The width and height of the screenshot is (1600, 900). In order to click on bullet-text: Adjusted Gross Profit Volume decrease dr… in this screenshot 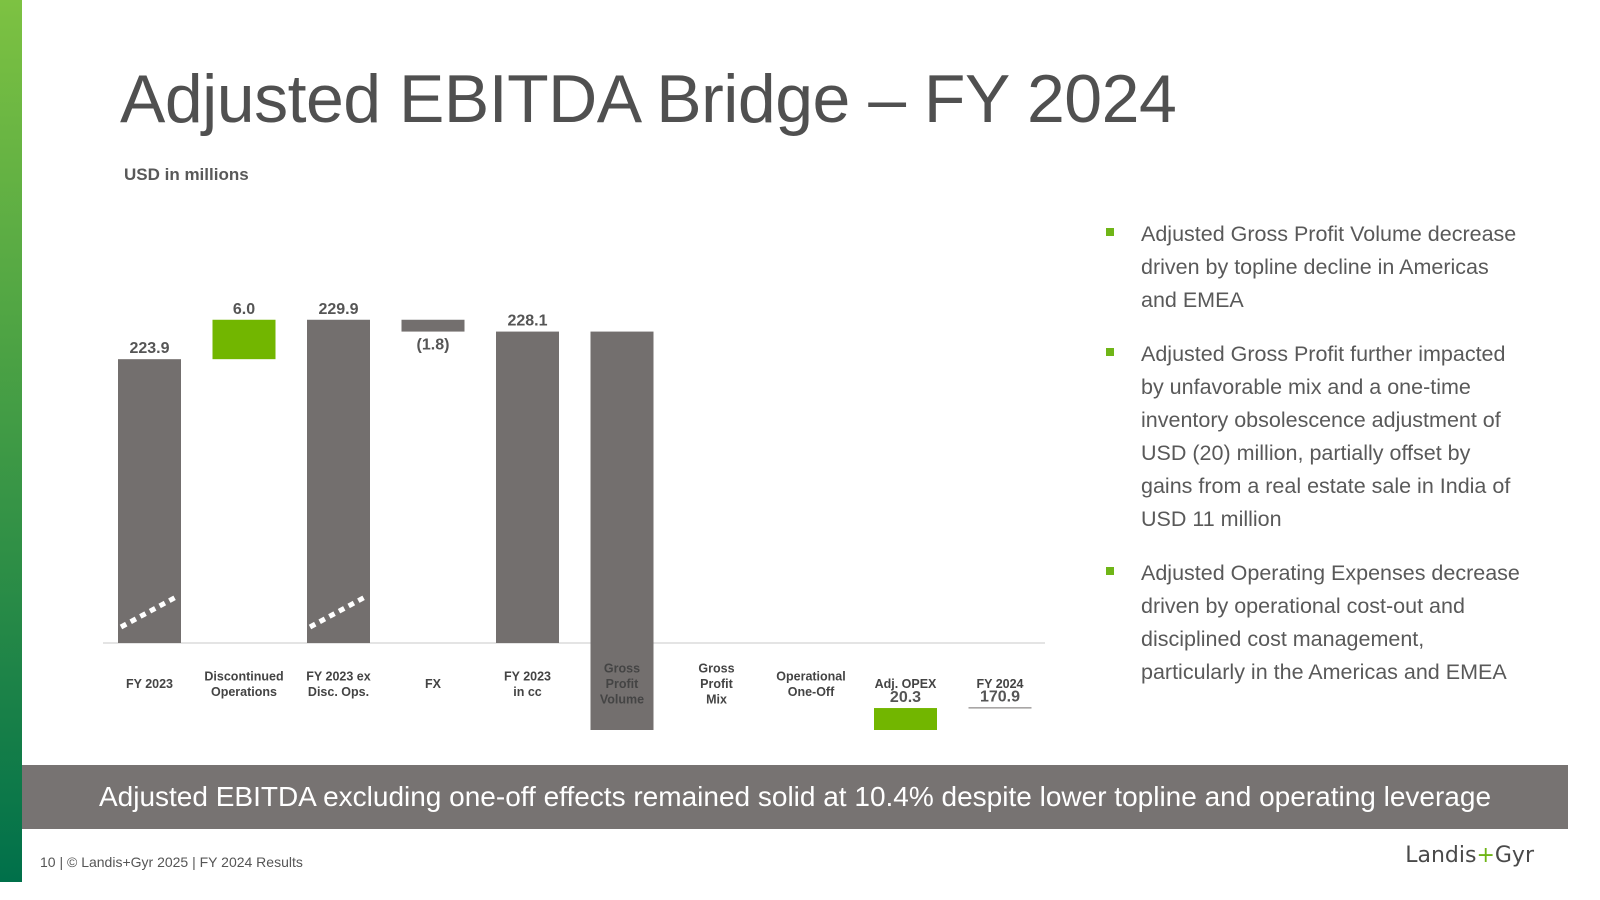, I will do `click(1329, 267)`.